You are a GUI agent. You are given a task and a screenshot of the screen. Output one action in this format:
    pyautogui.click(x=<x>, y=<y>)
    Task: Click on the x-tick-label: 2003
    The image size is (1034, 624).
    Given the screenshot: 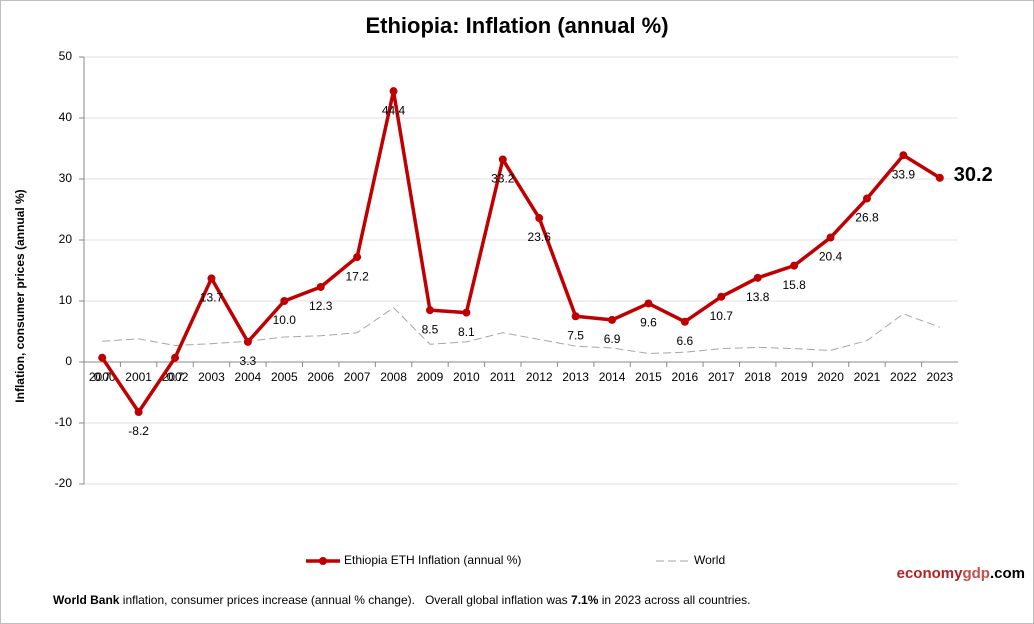 What is the action you would take?
    pyautogui.click(x=211, y=377)
    